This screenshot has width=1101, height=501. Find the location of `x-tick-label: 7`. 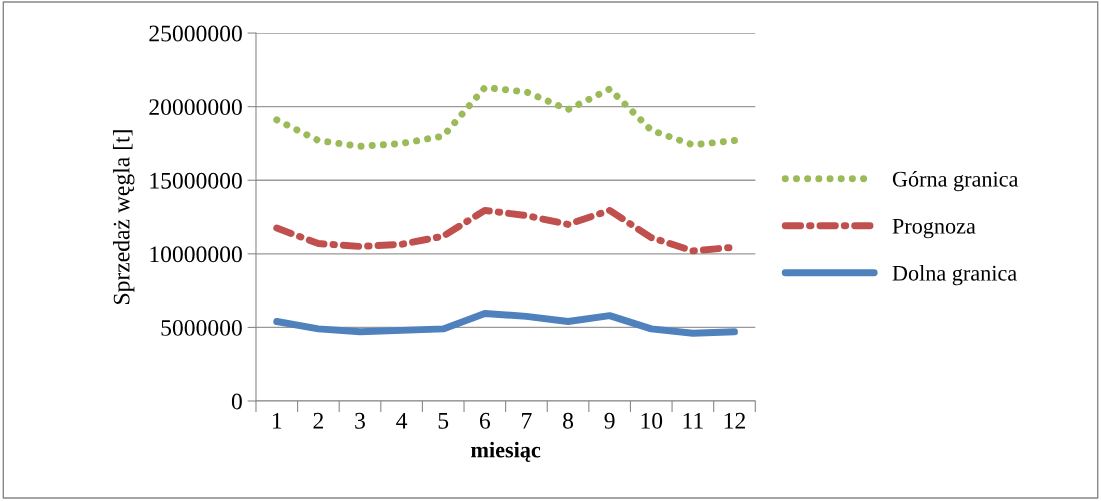

x-tick-label: 7 is located at coordinates (527, 421).